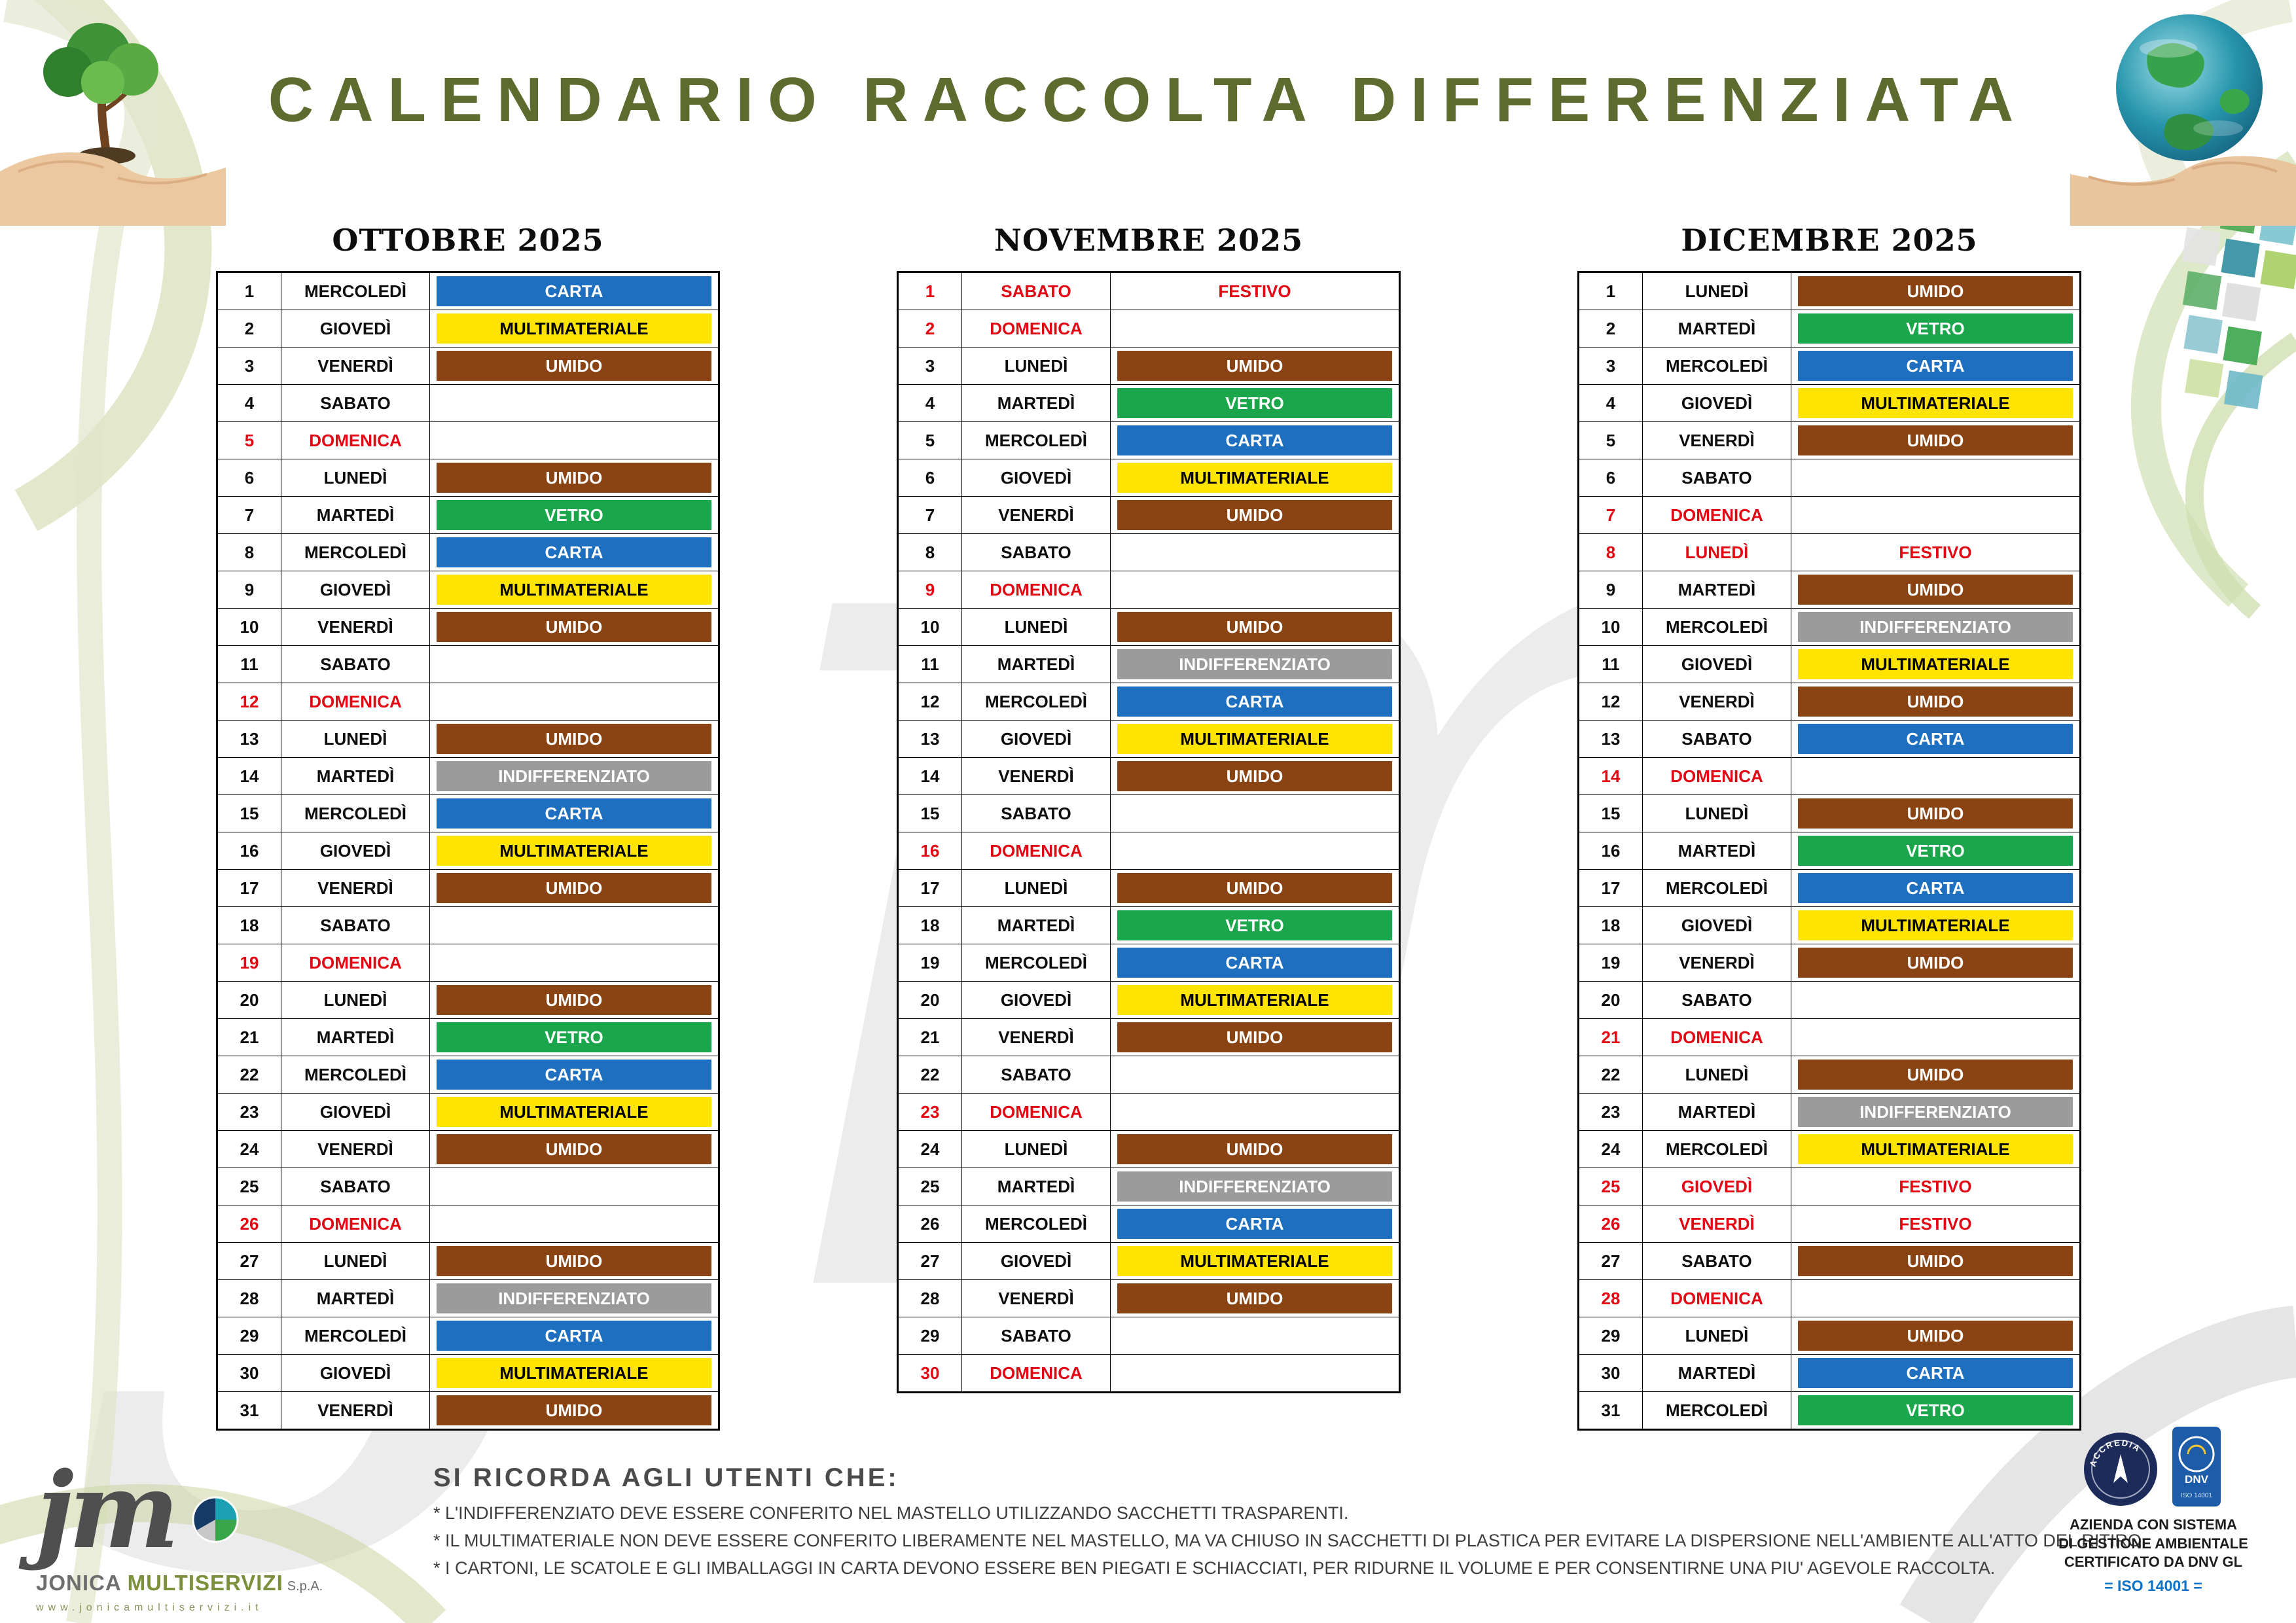 The width and height of the screenshot is (2296, 1623). I want to click on calendar-row: 29 SABATO, so click(1148, 1336).